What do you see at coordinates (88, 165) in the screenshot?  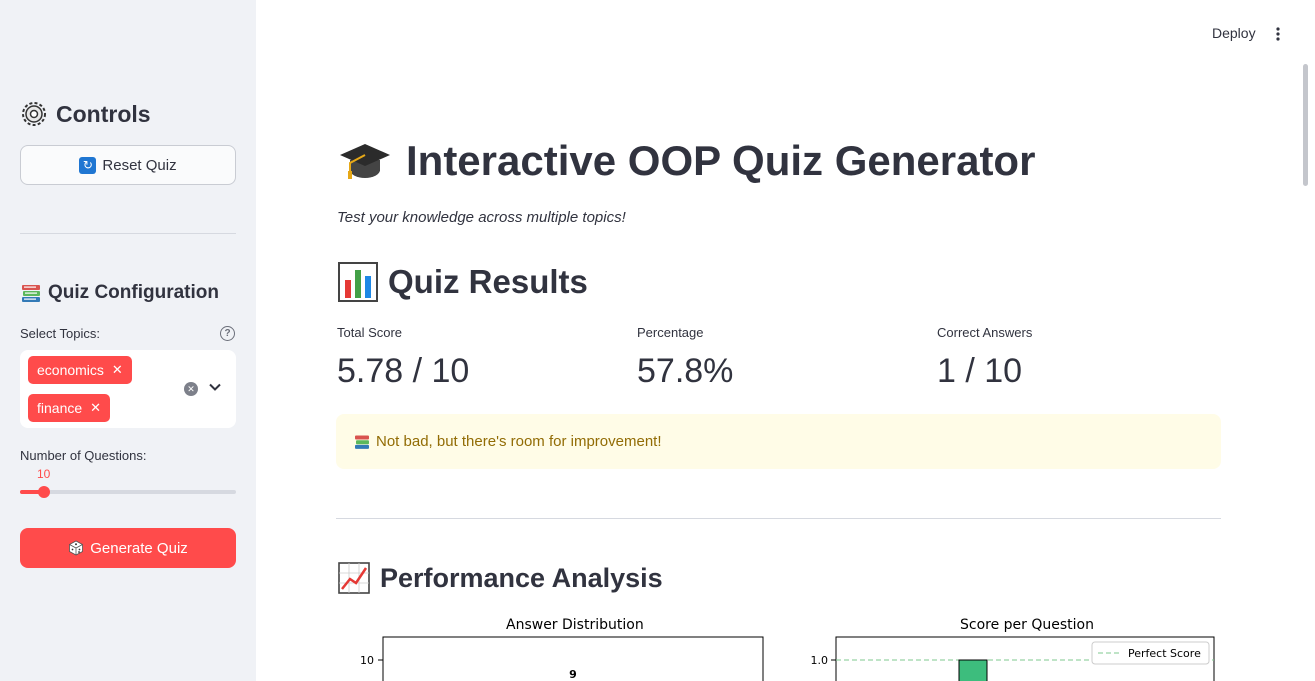 I see `refresh-icon: ↻` at bounding box center [88, 165].